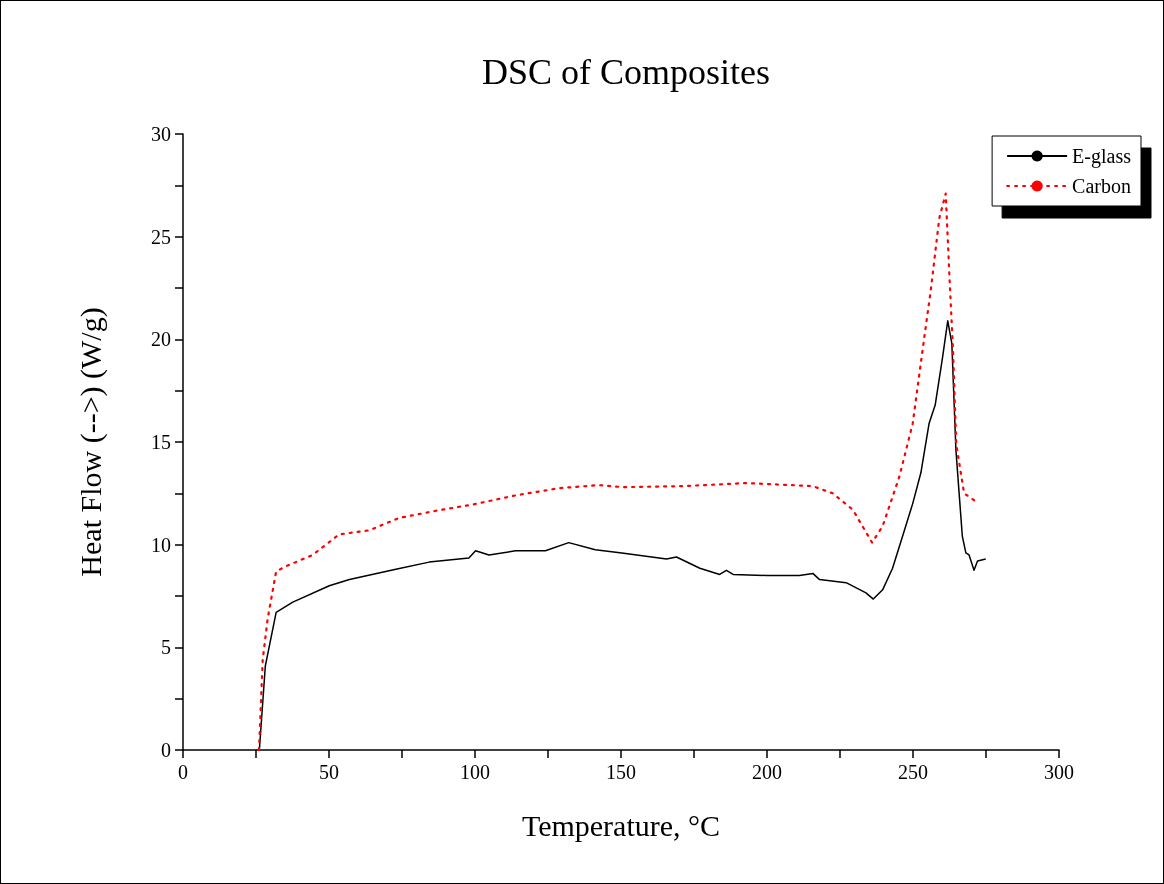 The width and height of the screenshot is (1164, 884). Describe the element at coordinates (161, 544) in the screenshot. I see `y-tick-label: 10` at that location.